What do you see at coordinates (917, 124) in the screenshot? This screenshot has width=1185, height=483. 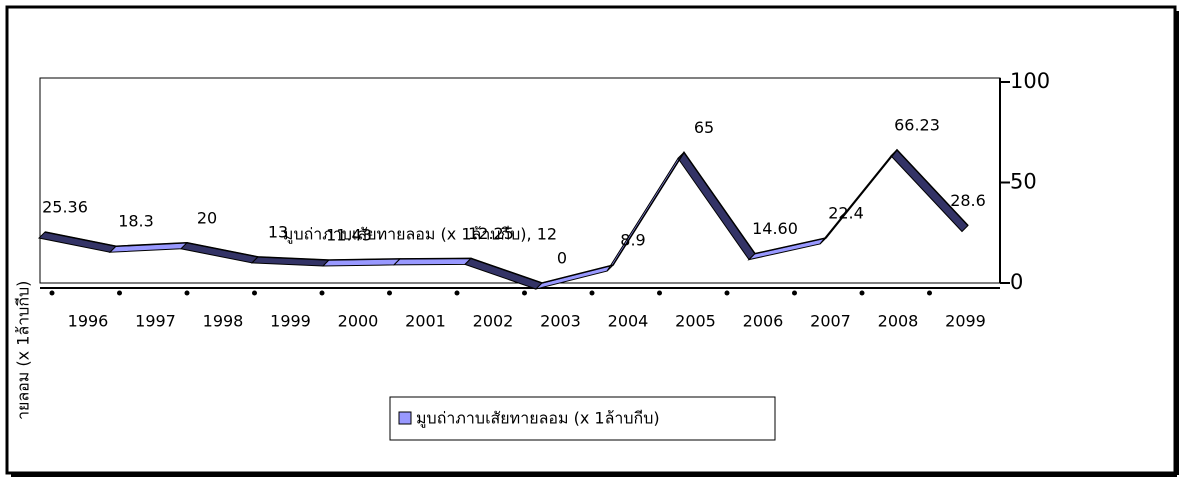 I see `data-label: 66.23` at bounding box center [917, 124].